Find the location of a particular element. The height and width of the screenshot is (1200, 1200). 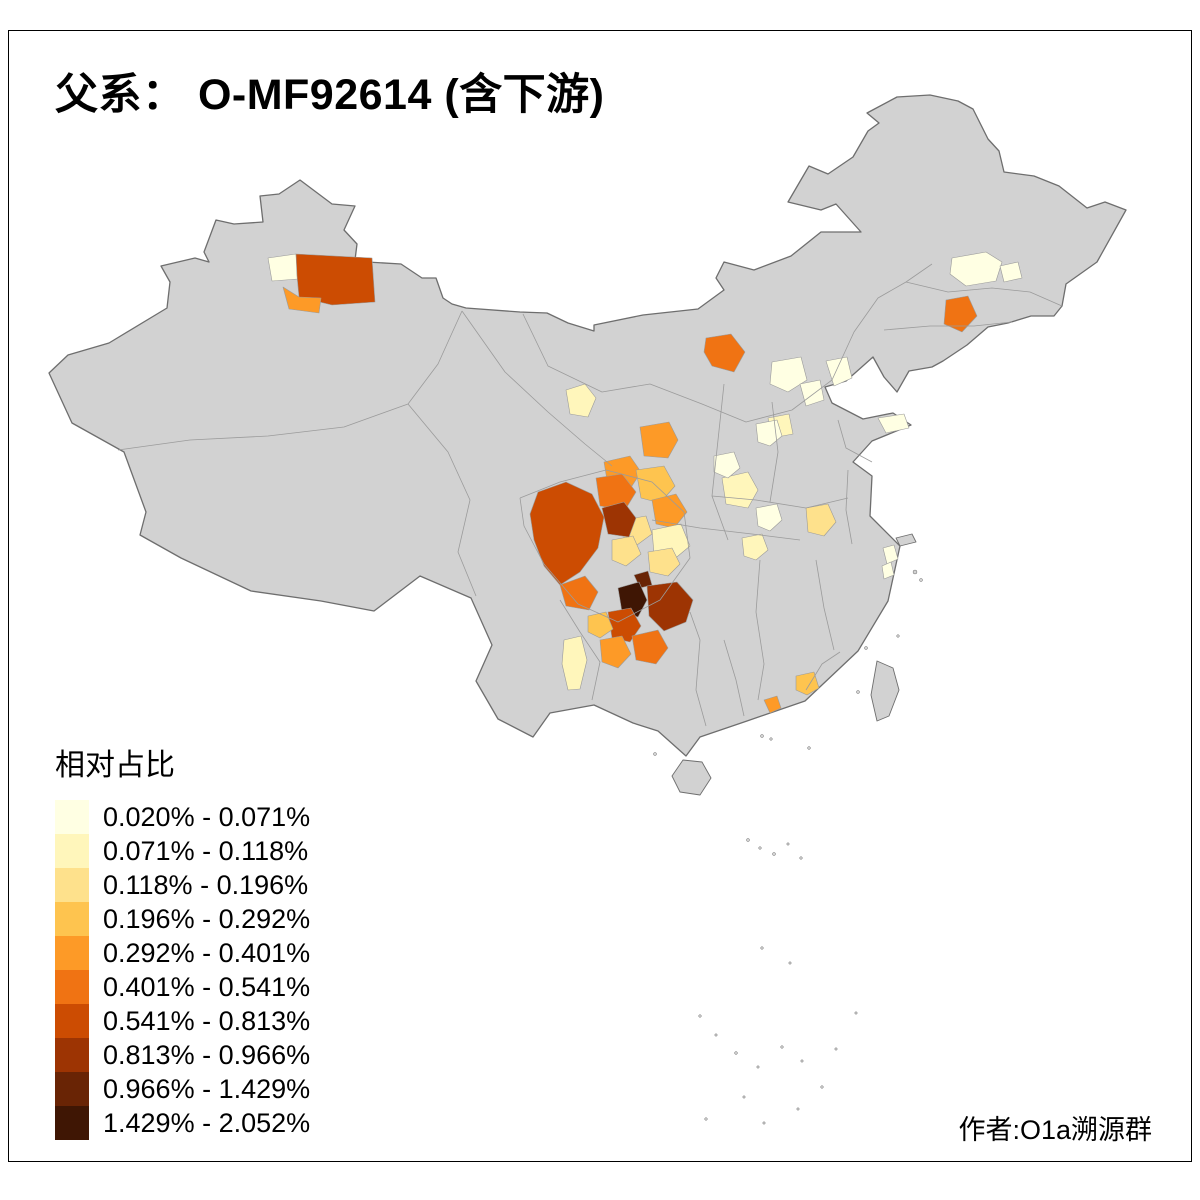

legend-item: 0.196% - 0.292% is located at coordinates (182, 919).